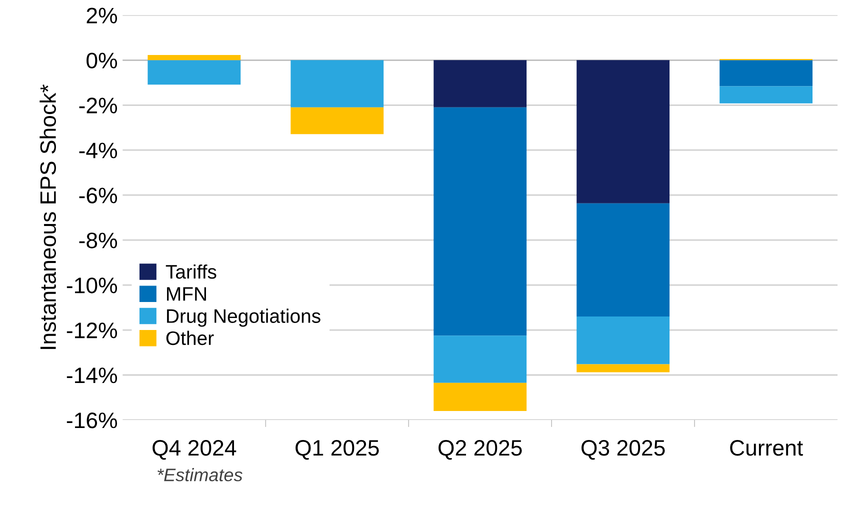  Describe the element at coordinates (623, 450) in the screenshot. I see `x-tick-label: Q3 2025` at that location.